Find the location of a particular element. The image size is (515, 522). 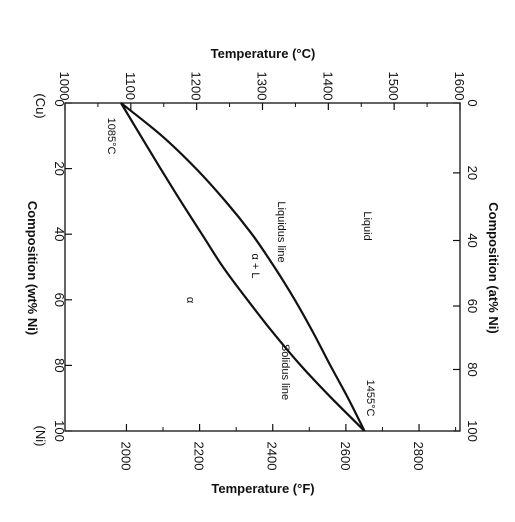

wt-tick-label: 0 is located at coordinates (59, 102).